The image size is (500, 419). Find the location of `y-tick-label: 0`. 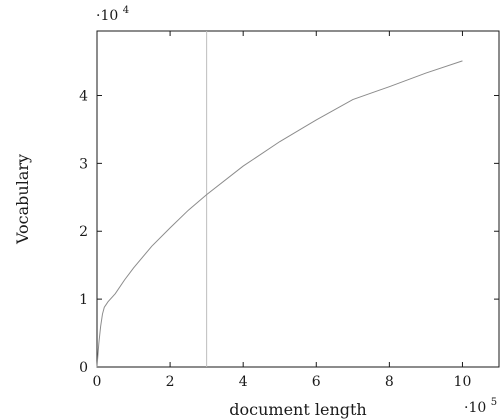

y-tick-label: 0 is located at coordinates (83, 368).